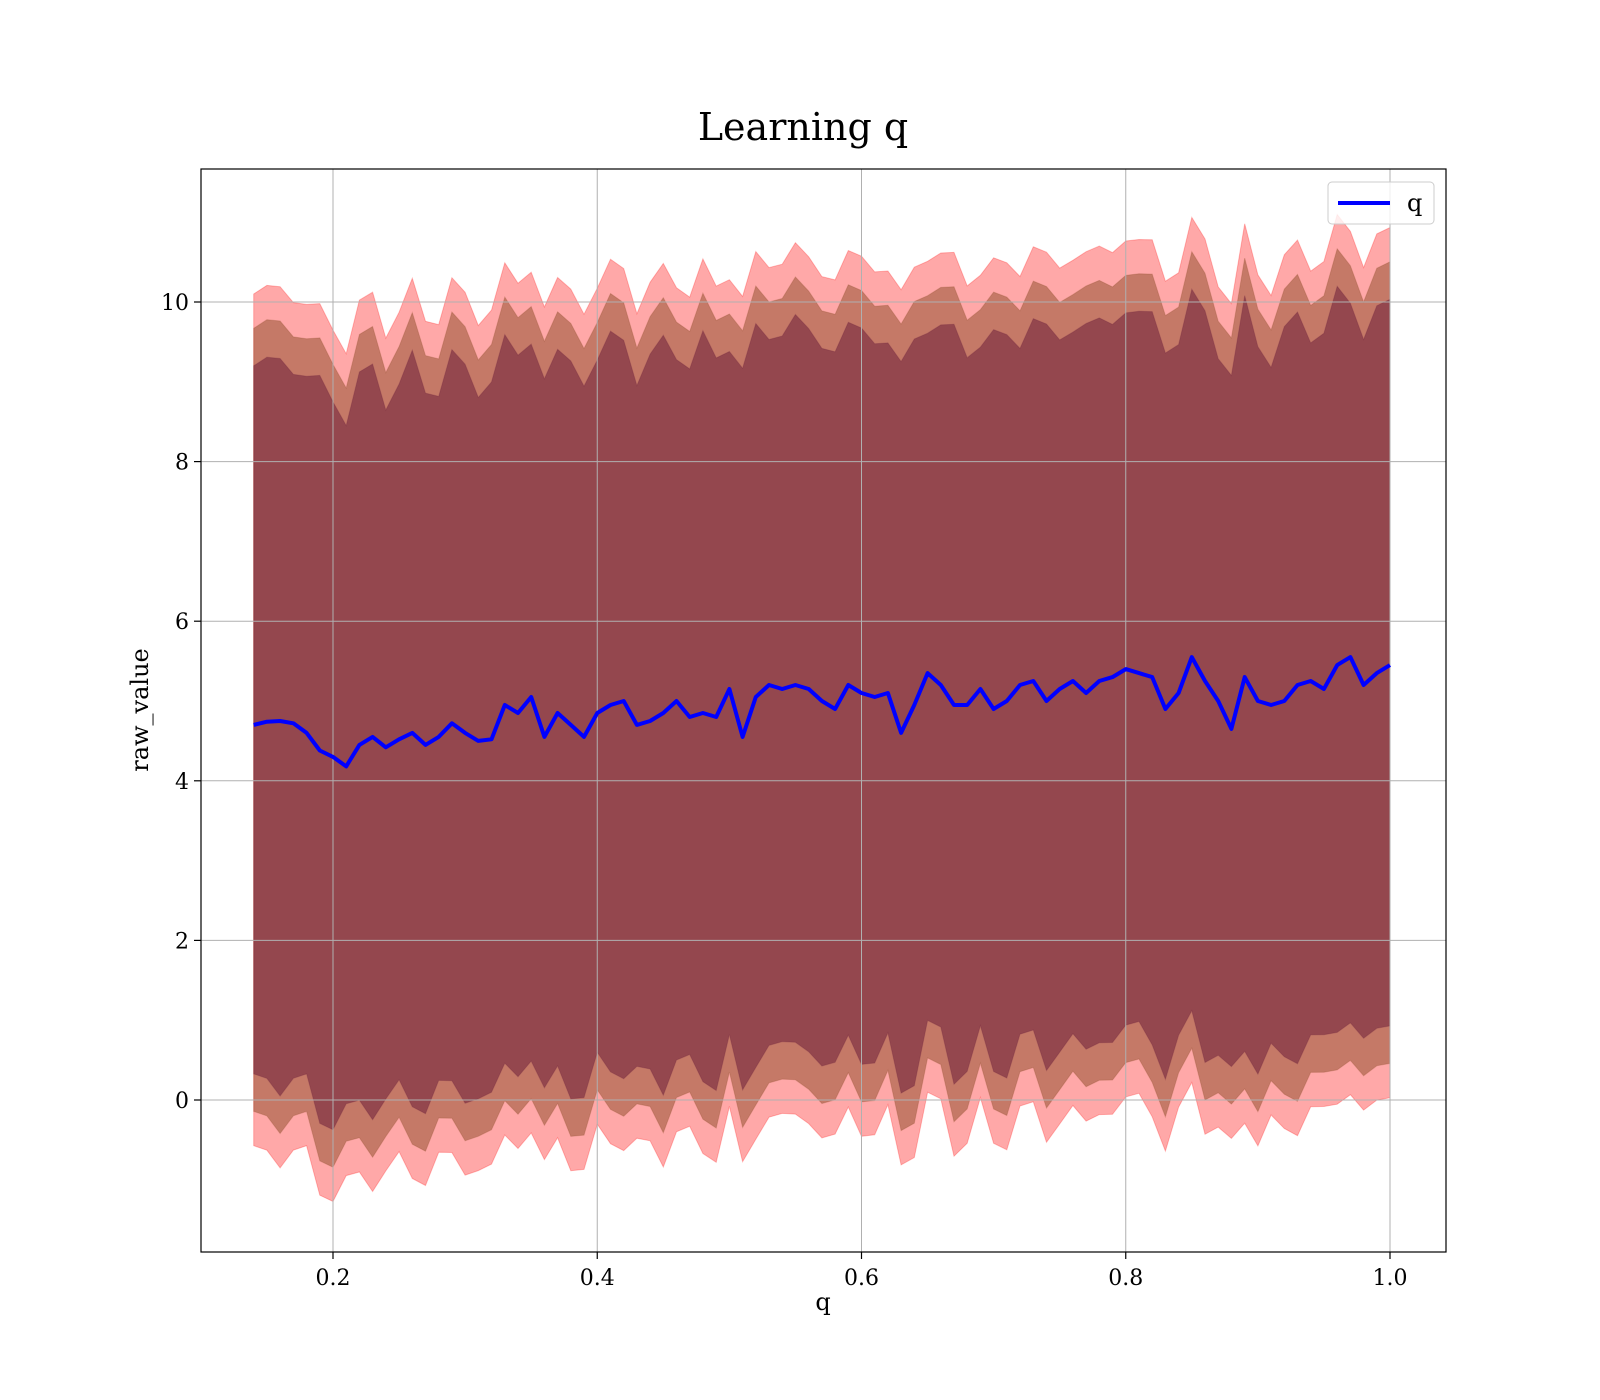 This screenshot has width=1600, height=1400. What do you see at coordinates (182, 1101) in the screenshot?
I see `y-tick-label: 0` at bounding box center [182, 1101].